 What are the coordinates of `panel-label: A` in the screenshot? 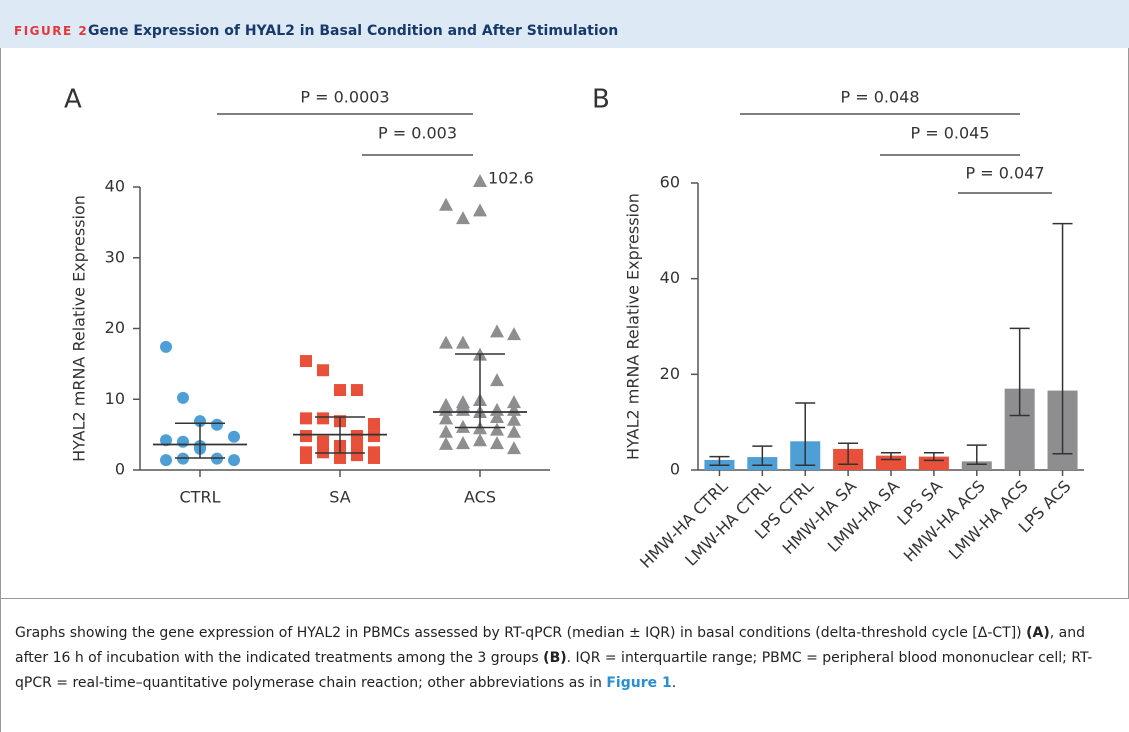 It's located at (73, 100).